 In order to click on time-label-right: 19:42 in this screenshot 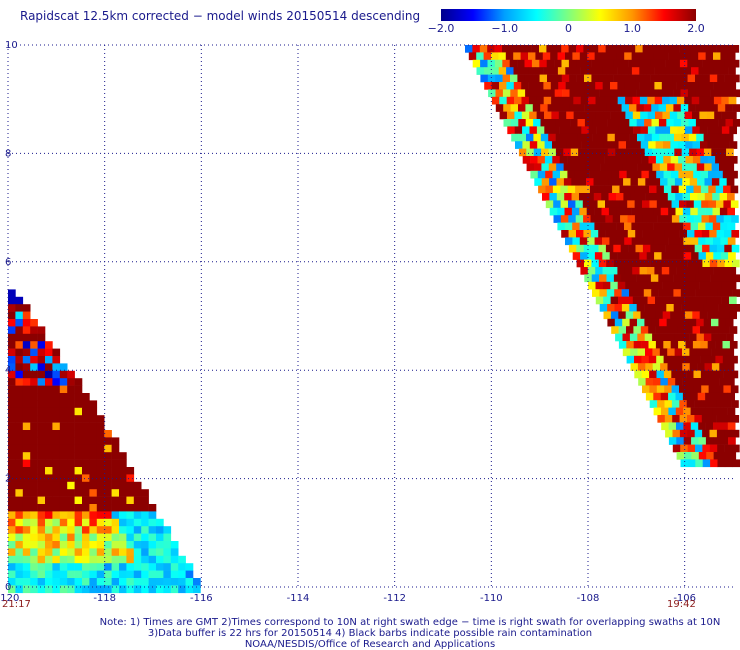, I will do `click(681, 604)`.